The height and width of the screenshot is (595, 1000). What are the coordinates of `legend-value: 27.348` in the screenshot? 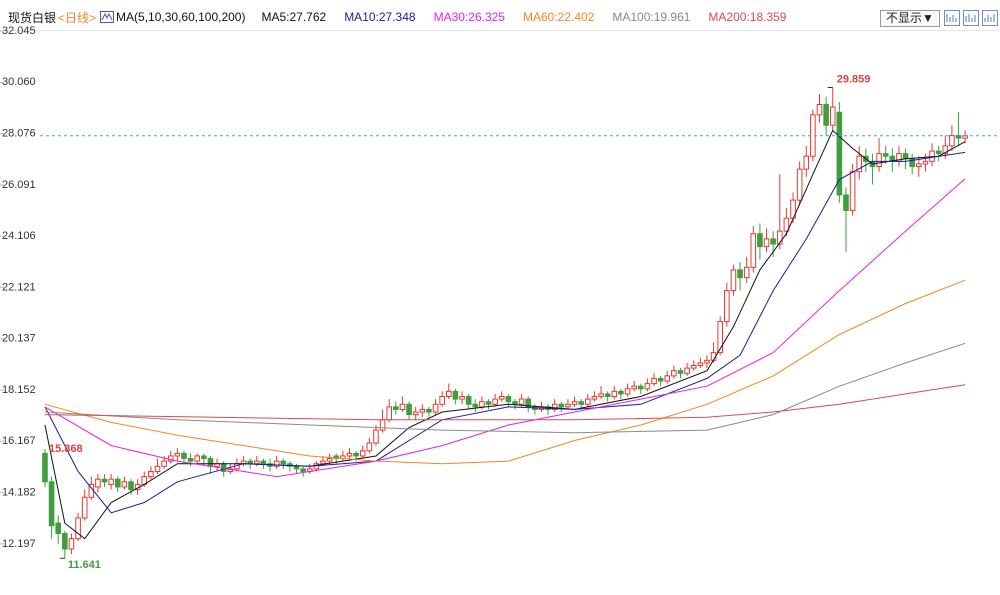 It's located at (397, 17).